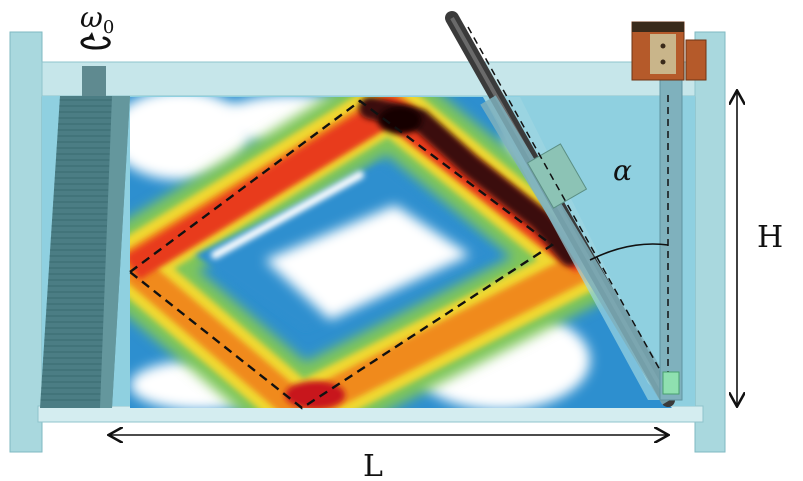 The height and width of the screenshot is (481, 803). Describe the element at coordinates (557, 176) in the screenshot. I see `slope-clamp` at that location.